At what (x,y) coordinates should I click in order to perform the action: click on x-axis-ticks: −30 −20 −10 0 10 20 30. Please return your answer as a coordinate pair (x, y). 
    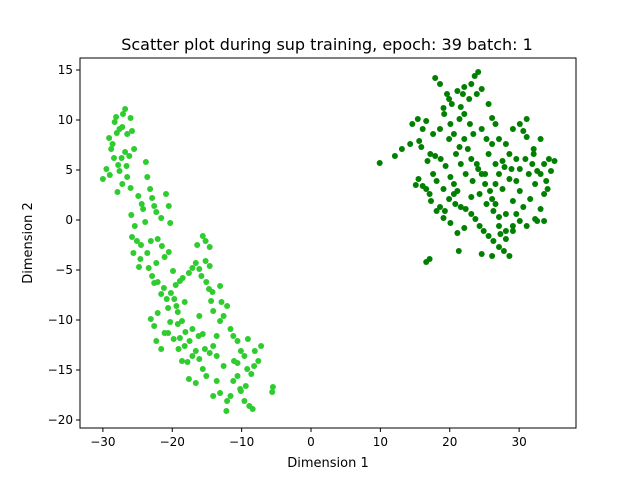
    Looking at the image, I should click on (308, 438).